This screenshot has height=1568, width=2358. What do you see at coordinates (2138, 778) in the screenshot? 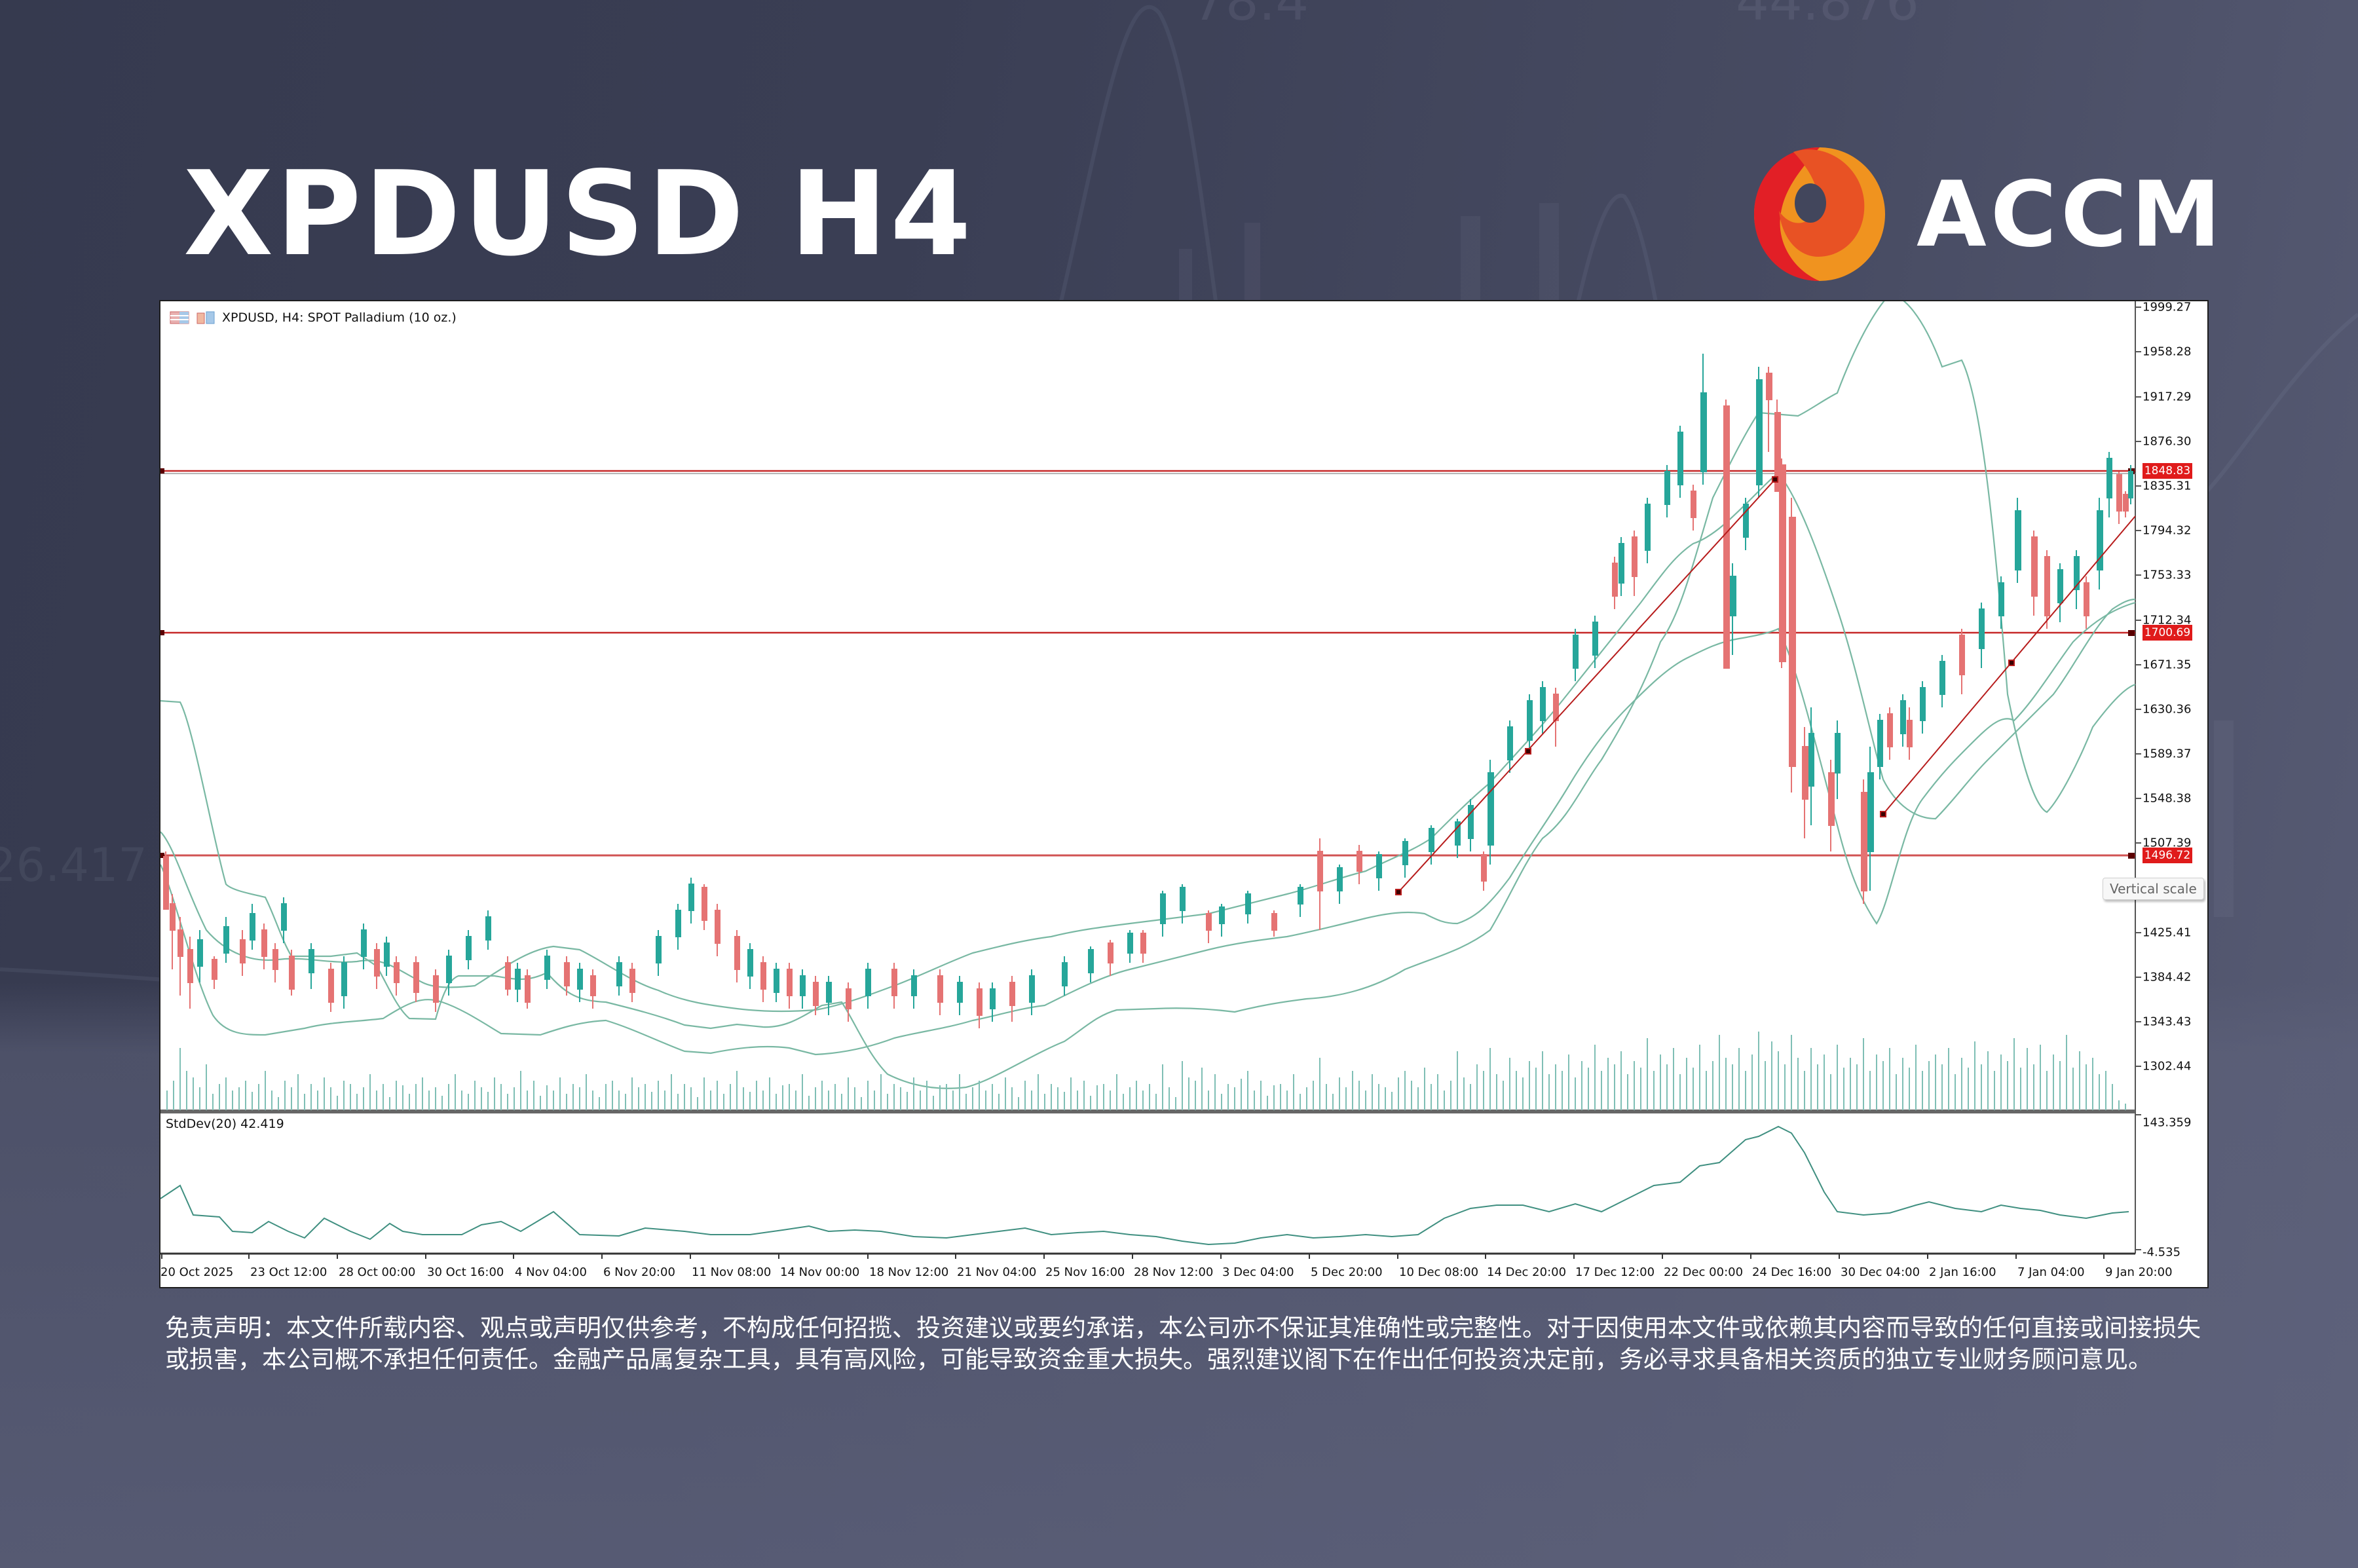
I see `price-axis-ticks` at bounding box center [2138, 778].